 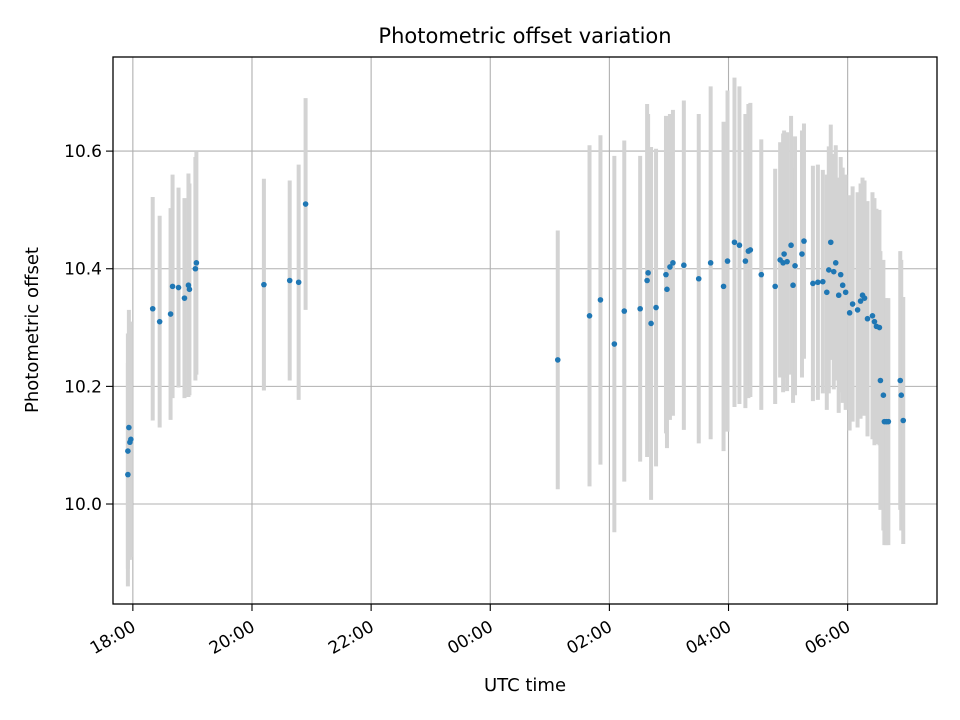 What do you see at coordinates (83, 505) in the screenshot?
I see `y-tick-label: 10.0` at bounding box center [83, 505].